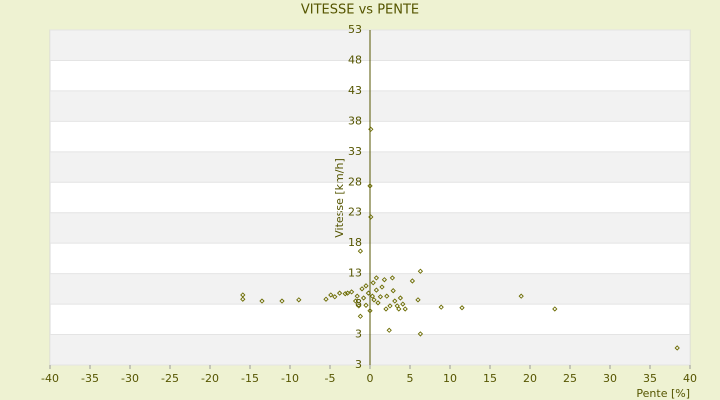 The height and width of the screenshot is (400, 720). What do you see at coordinates (90, 378) in the screenshot?
I see `x-tick-label: -35` at bounding box center [90, 378].